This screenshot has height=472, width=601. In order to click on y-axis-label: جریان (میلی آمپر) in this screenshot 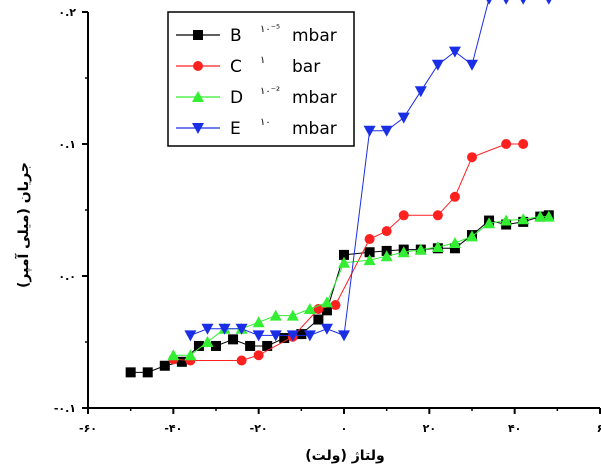, I will do `click(23, 225)`.